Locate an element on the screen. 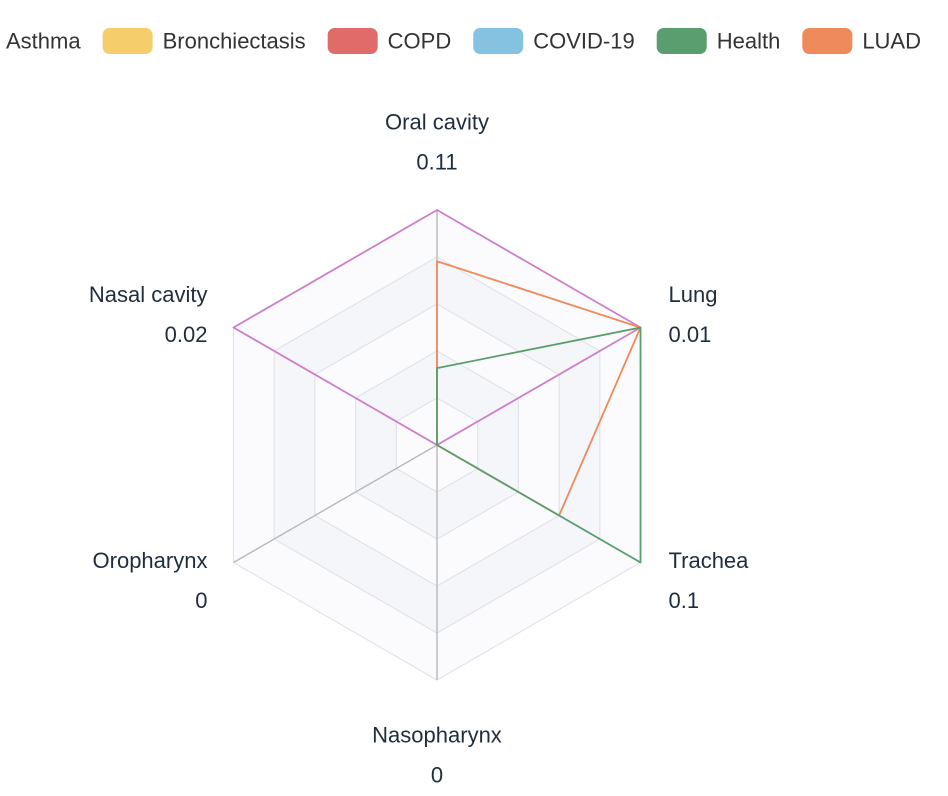 Image resolution: width=948 pixels, height=796 pixels. axis-max-label: 0.11 is located at coordinates (436, 162).